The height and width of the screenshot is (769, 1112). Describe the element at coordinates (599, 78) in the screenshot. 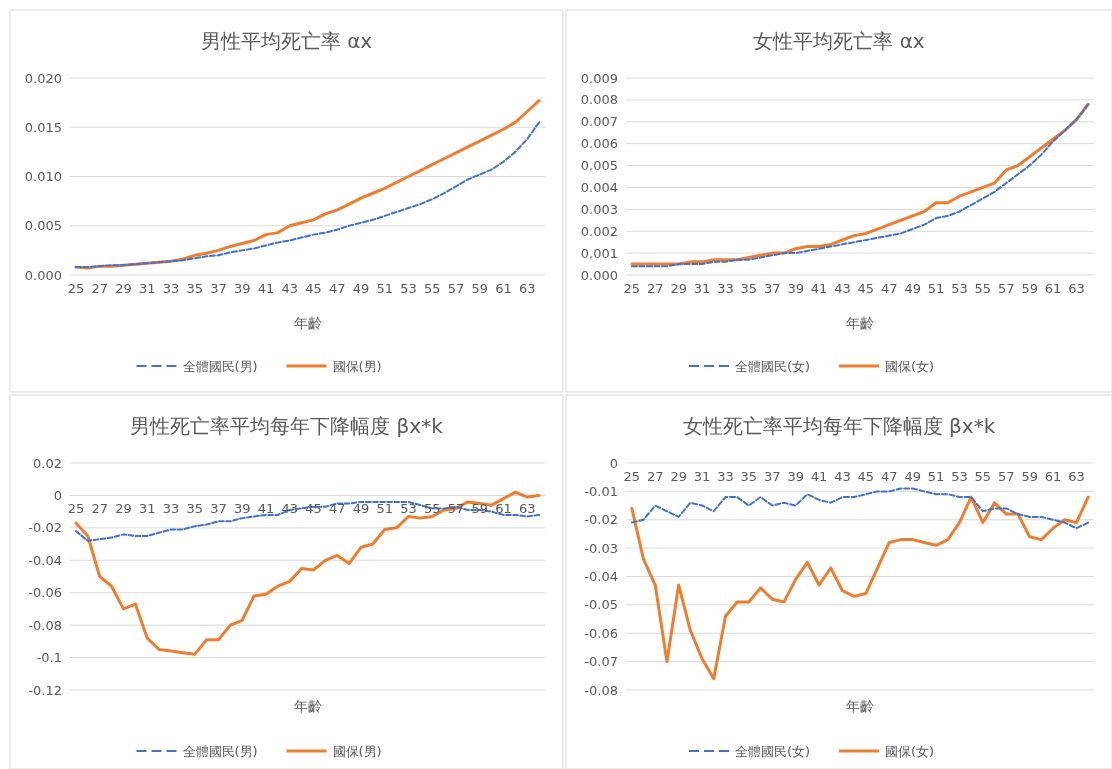

I see `y-tick-label: 0.009` at that location.